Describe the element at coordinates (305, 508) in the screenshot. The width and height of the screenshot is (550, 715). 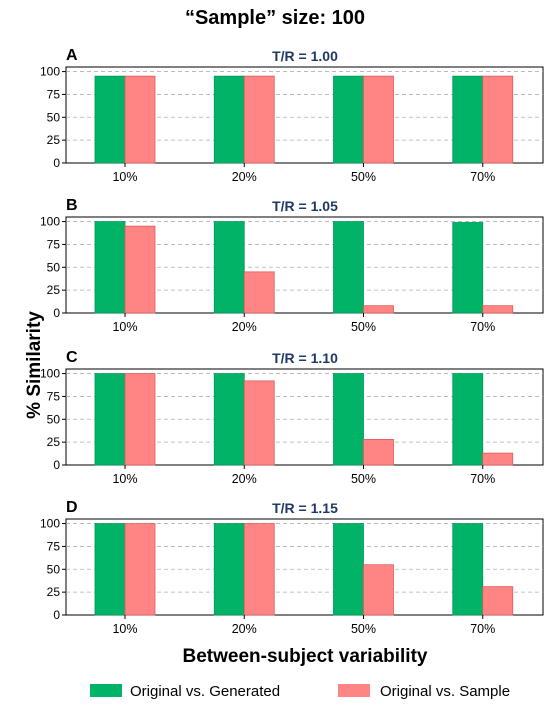
I see `panel-title: T/R = 1.15` at that location.